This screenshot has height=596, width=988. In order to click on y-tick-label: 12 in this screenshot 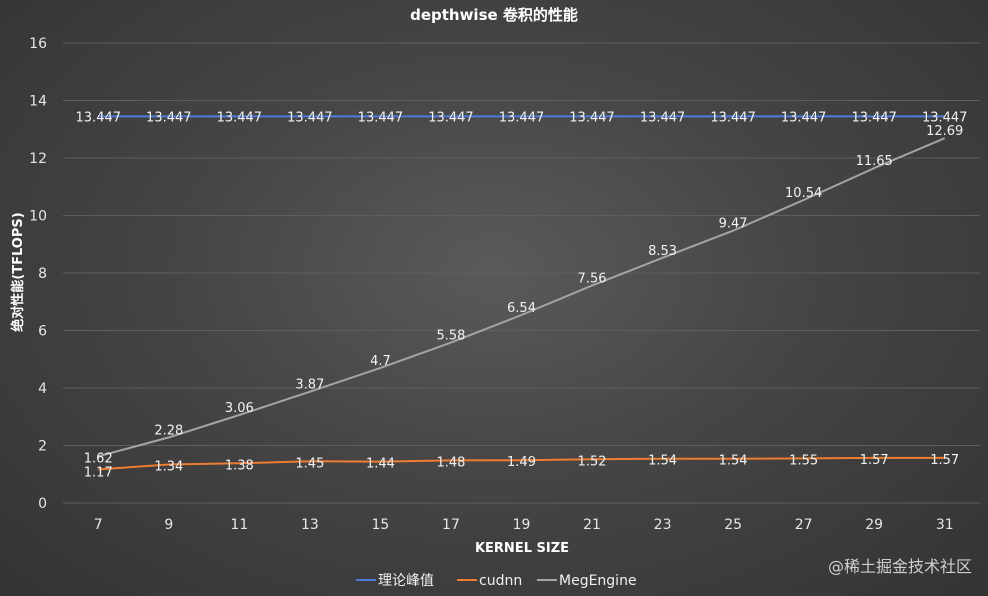, I will do `click(38, 159)`.